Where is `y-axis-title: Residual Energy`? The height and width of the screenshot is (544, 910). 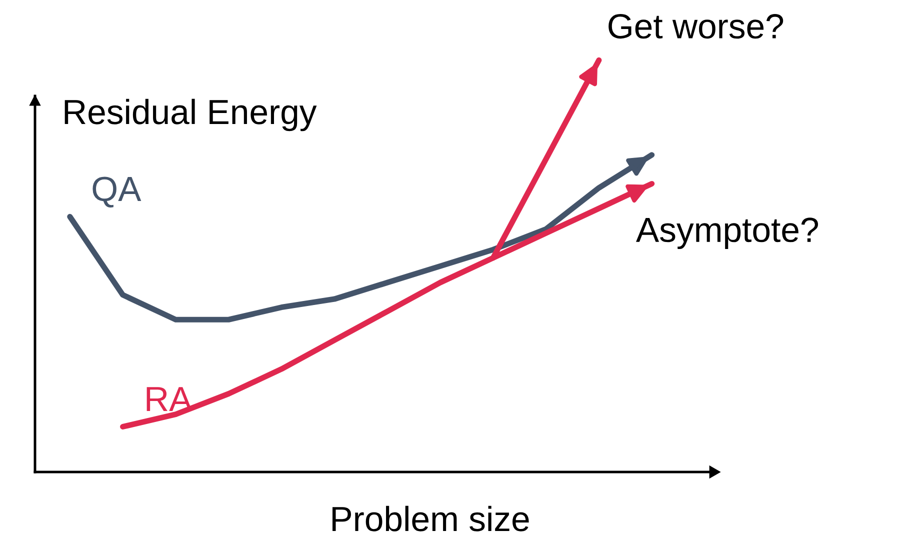 y-axis-title: Residual Energy is located at coordinates (190, 115).